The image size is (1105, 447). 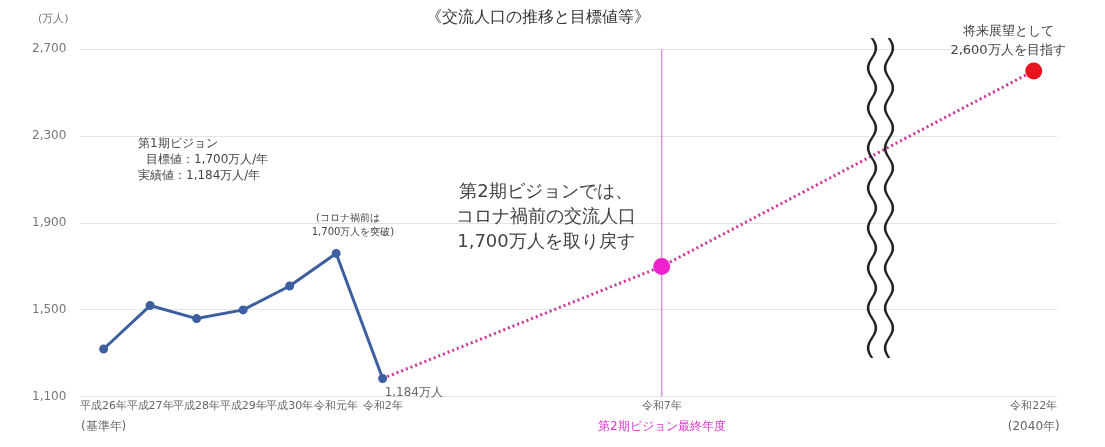 I want to click on x-tick-label: 平成28年, so click(x=197, y=406).